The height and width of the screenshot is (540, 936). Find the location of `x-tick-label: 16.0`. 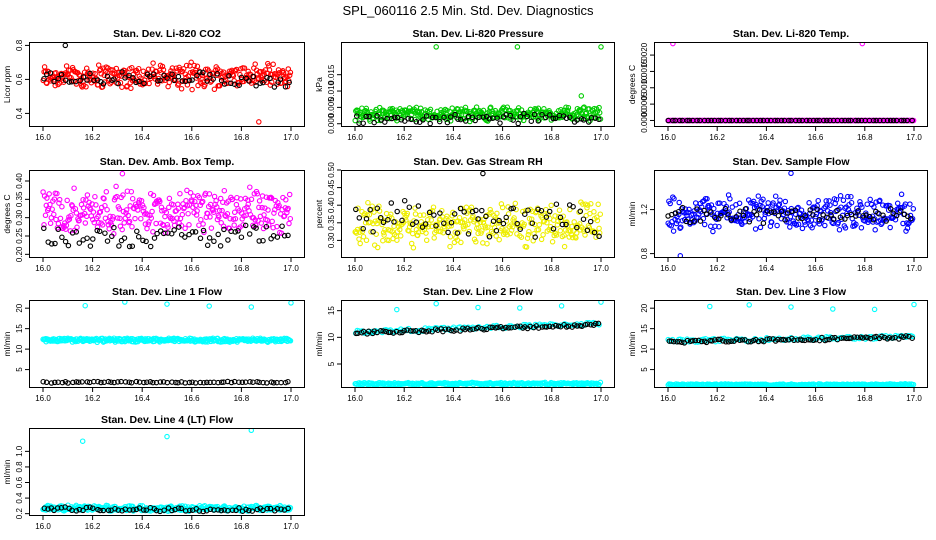

x-tick-label: 16.0 is located at coordinates (43, 137).